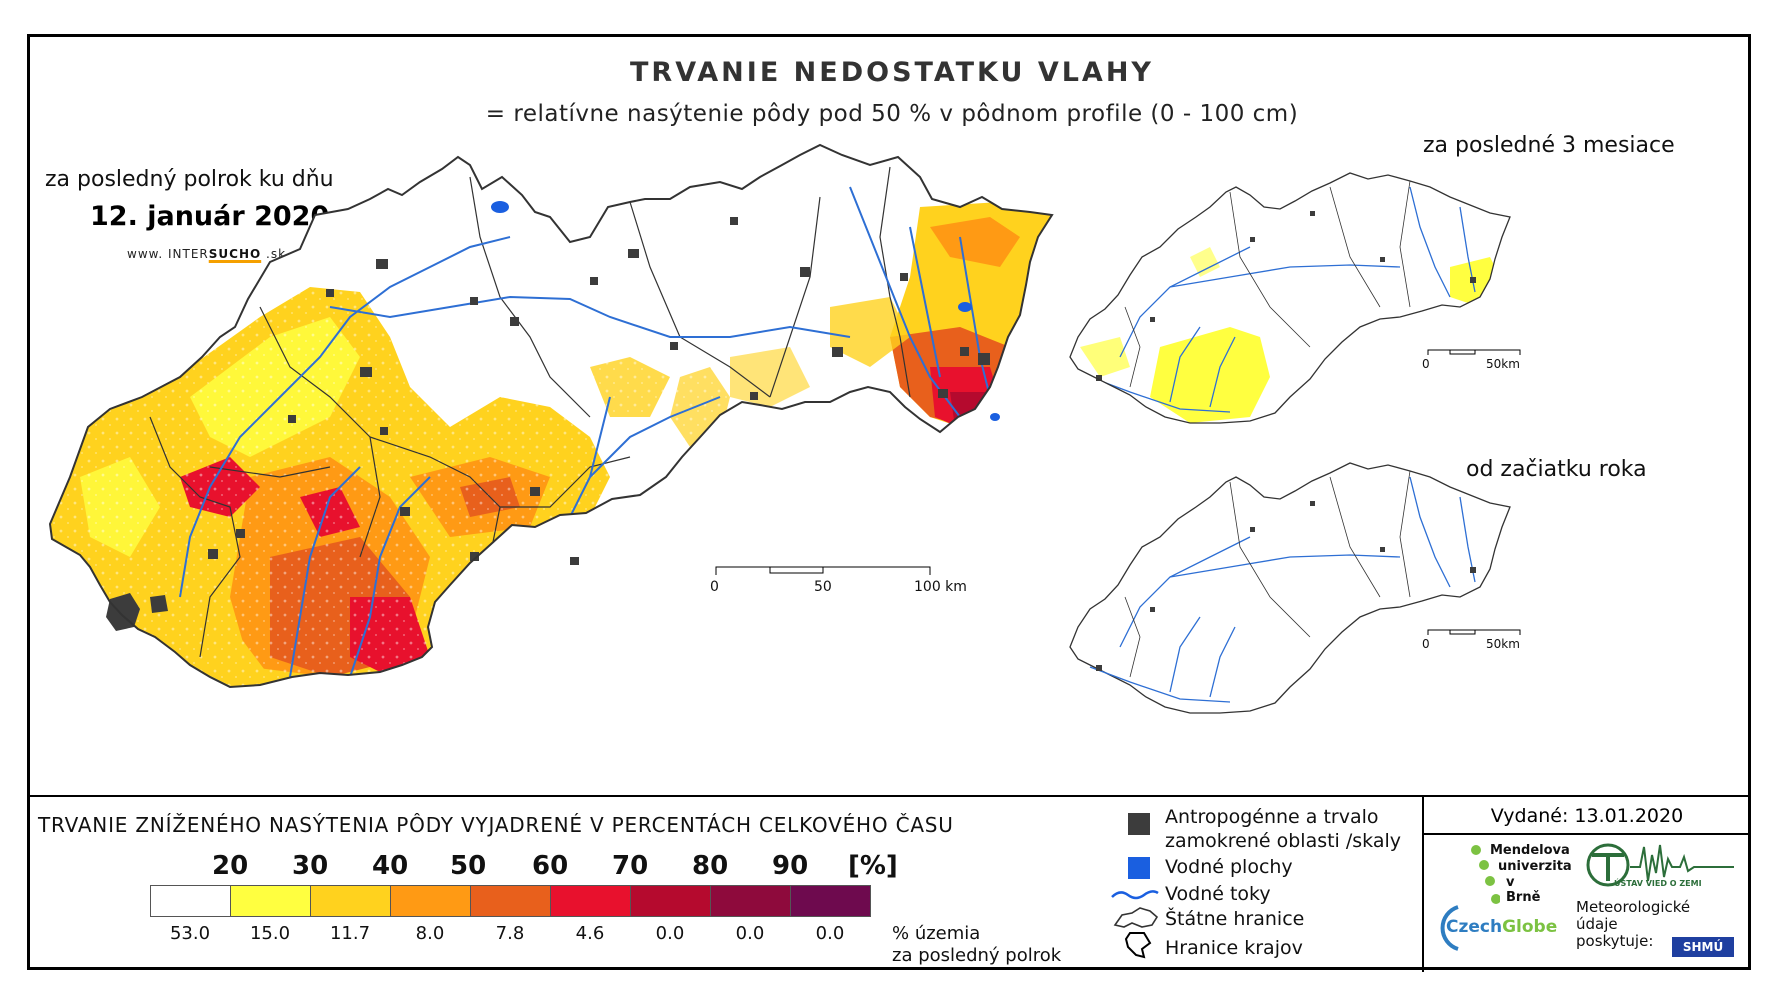 The image size is (1772, 1003). Describe the element at coordinates (1136, 917) in the screenshot. I see `state-border-icon` at that location.